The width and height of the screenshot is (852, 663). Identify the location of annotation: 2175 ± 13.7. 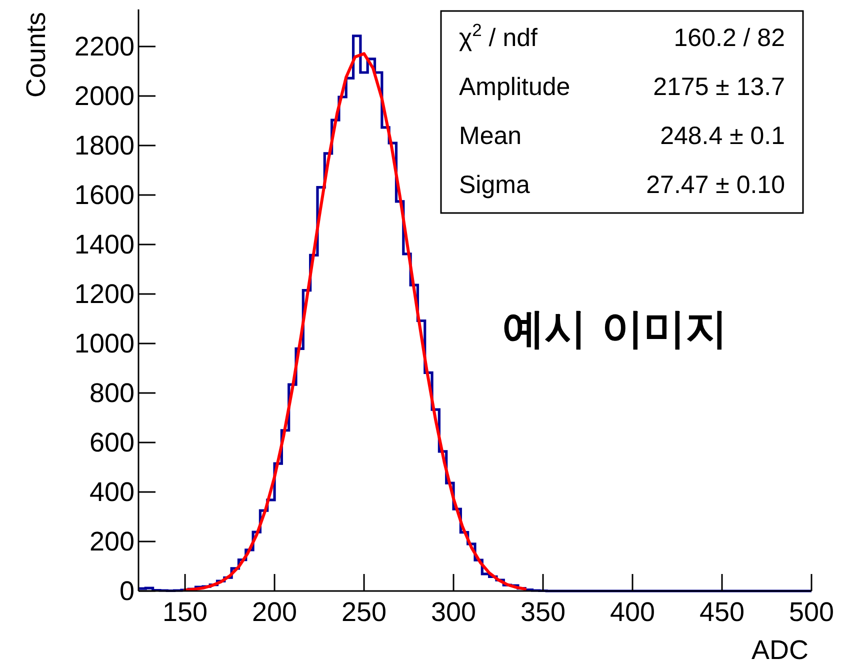
(719, 87).